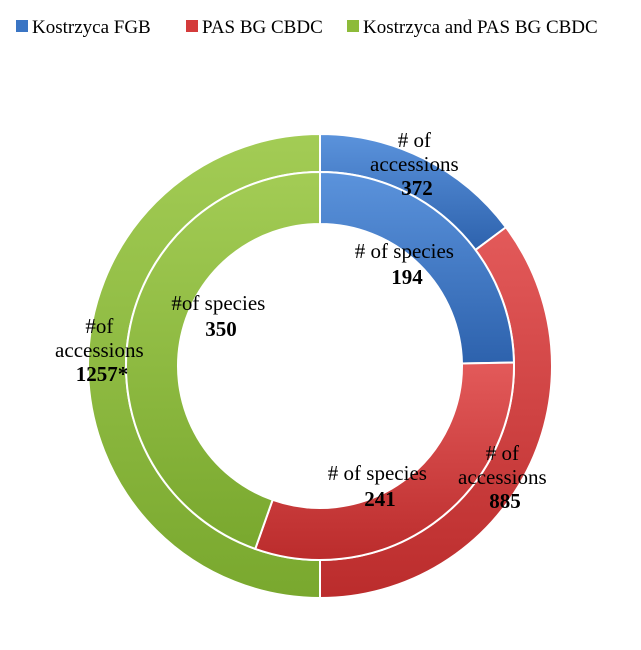 The height and width of the screenshot is (650, 641). I want to click on legend-label-pas-bg-cbdc: PAS BG CBDC, so click(262, 27).